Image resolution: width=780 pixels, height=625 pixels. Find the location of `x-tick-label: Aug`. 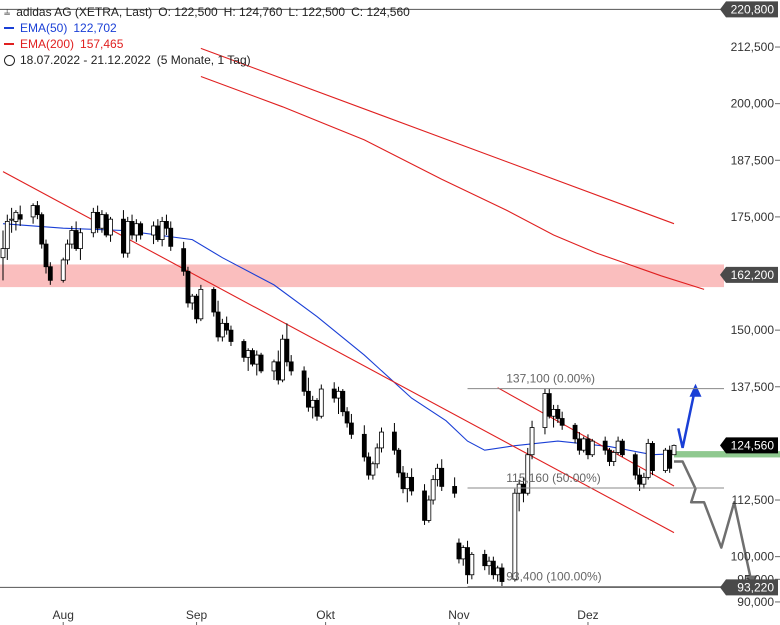

x-tick-label: Aug is located at coordinates (63, 615).